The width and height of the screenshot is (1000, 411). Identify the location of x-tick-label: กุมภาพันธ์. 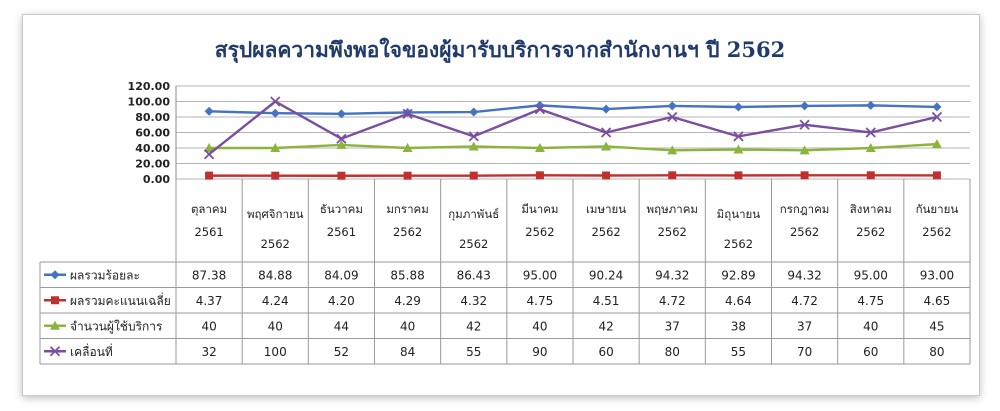
(473, 214).